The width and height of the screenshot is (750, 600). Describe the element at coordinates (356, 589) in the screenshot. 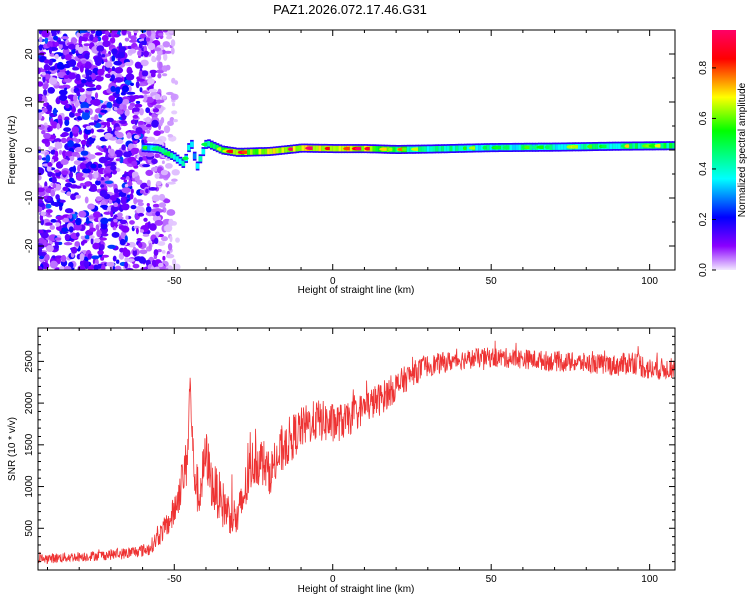

I see `snr-x-label: Height of straight line (km)` at that location.